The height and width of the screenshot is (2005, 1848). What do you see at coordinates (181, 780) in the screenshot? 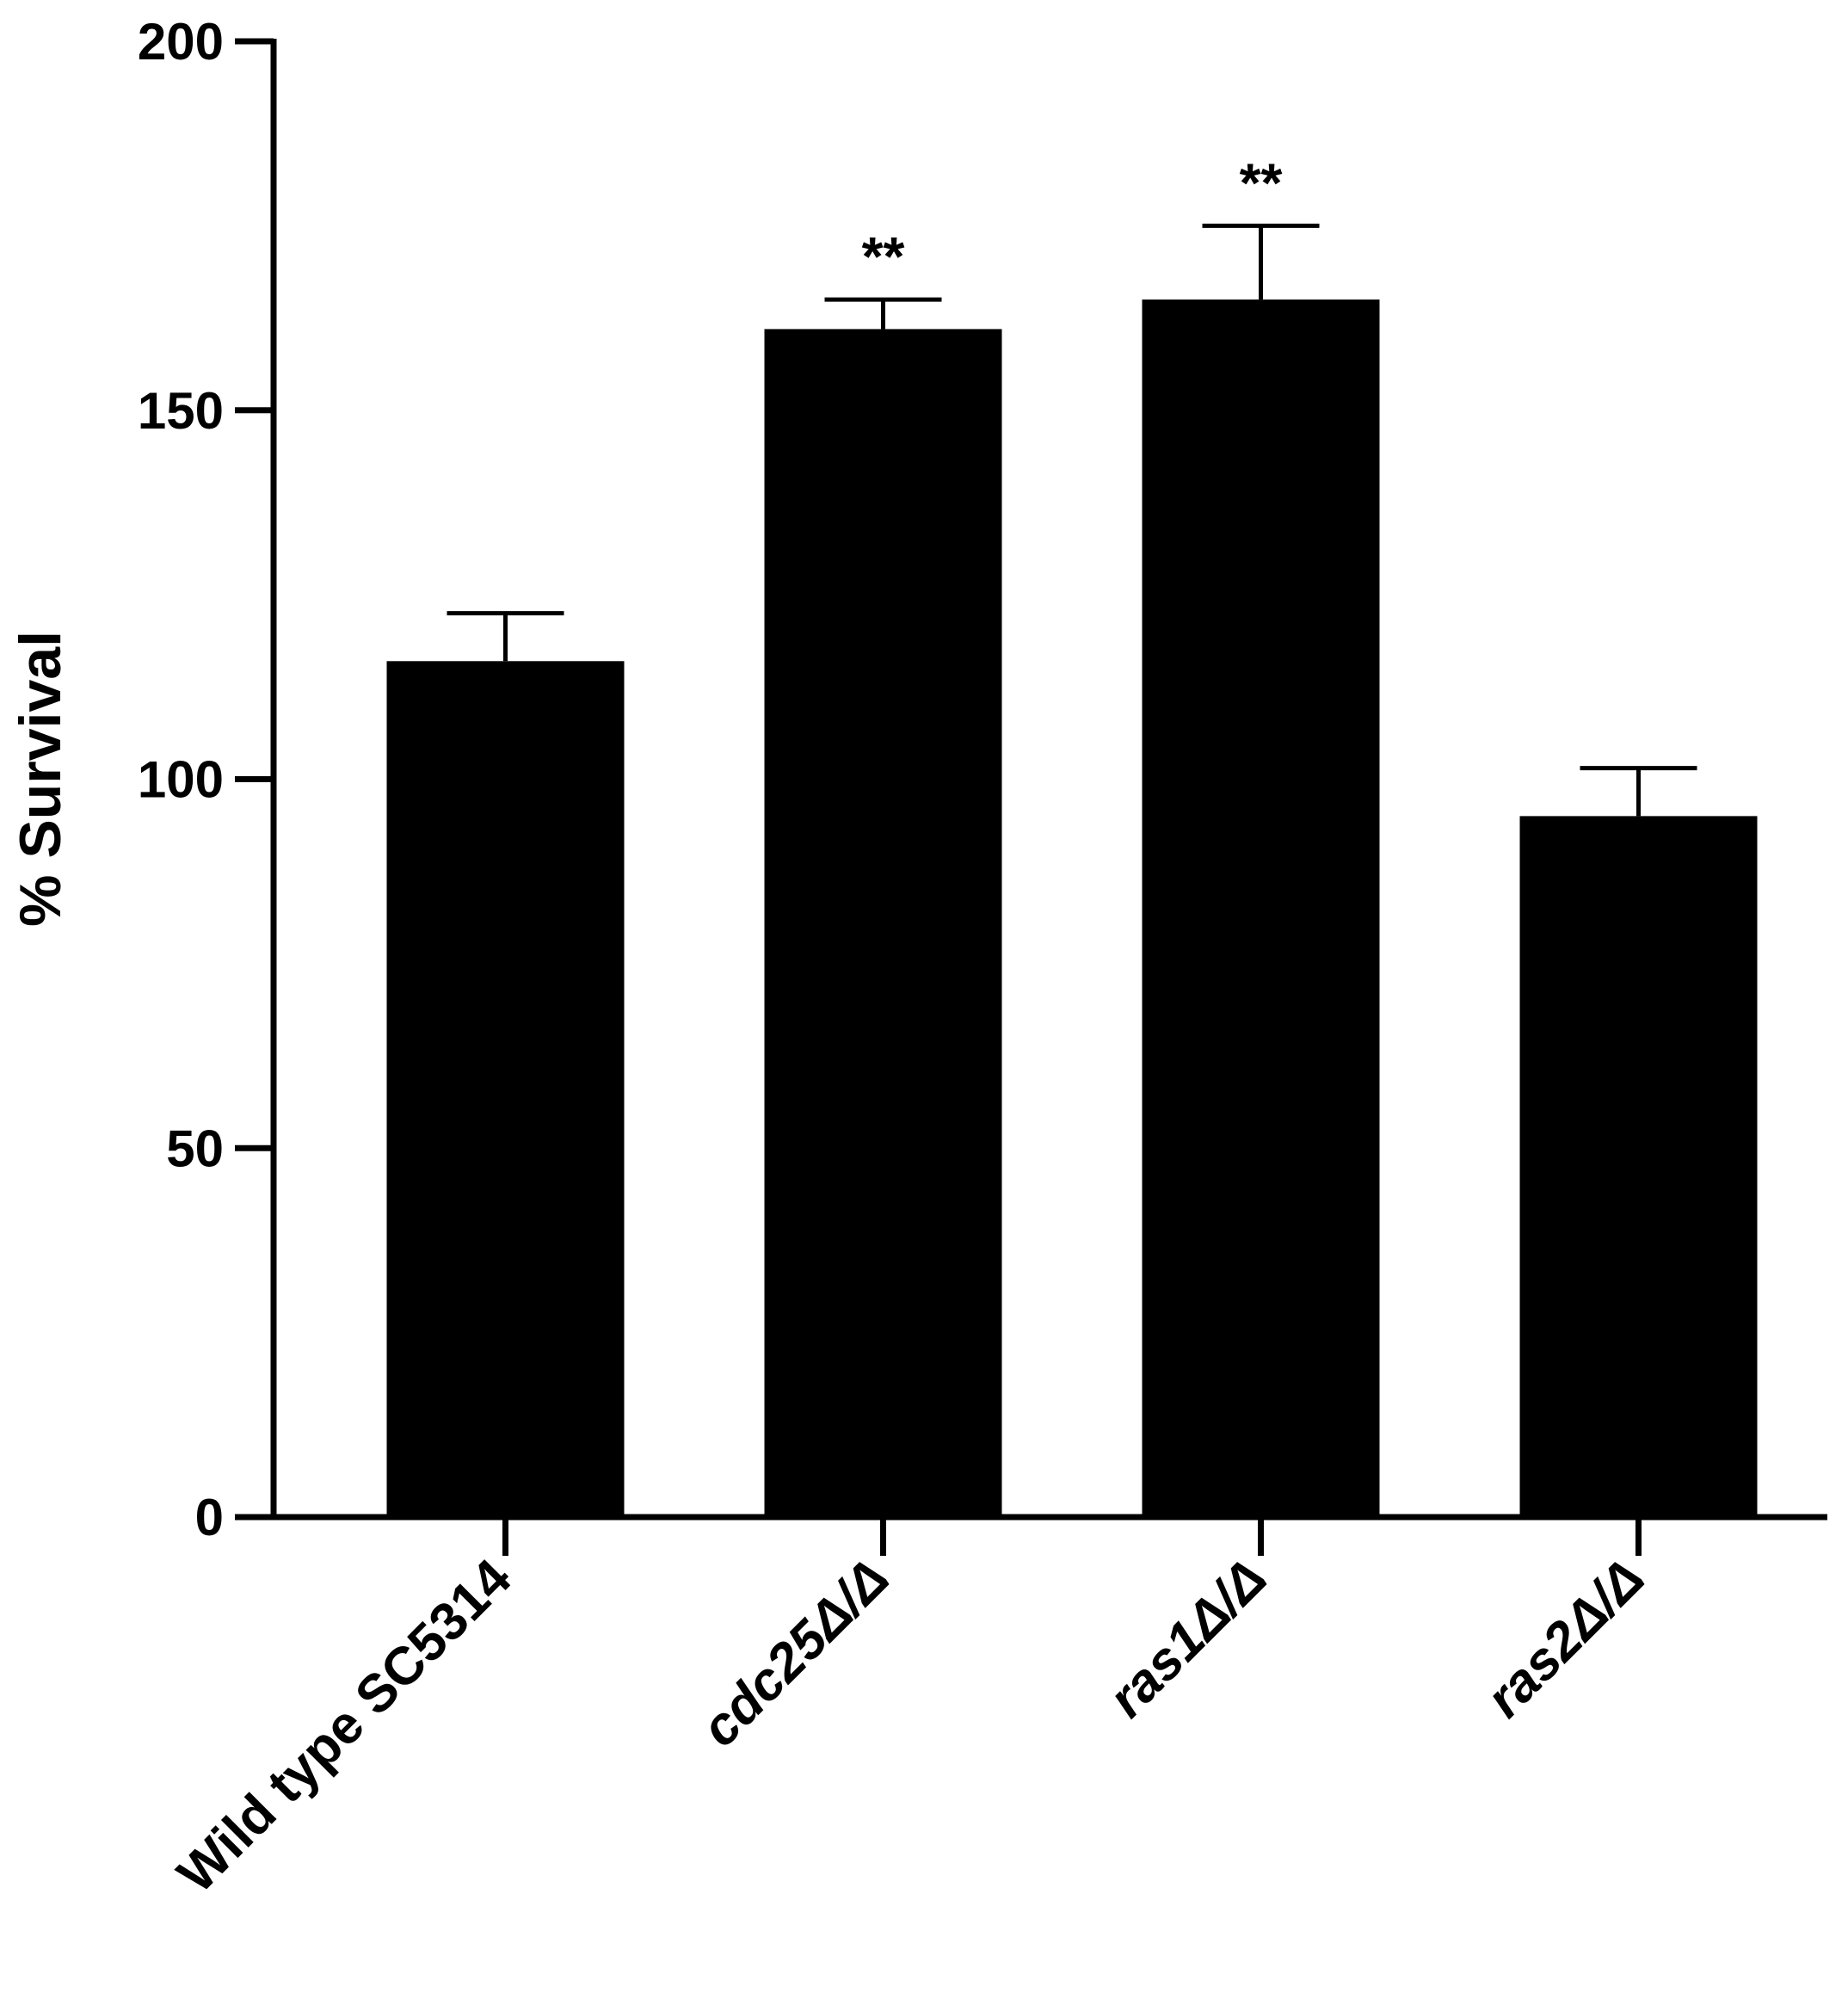
I see `y-tick-label: 100` at bounding box center [181, 780].